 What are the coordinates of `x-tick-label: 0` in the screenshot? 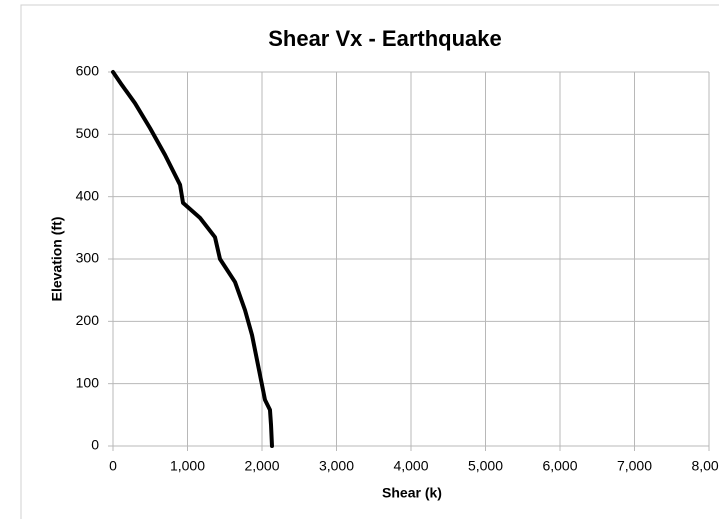 It's located at (113, 466).